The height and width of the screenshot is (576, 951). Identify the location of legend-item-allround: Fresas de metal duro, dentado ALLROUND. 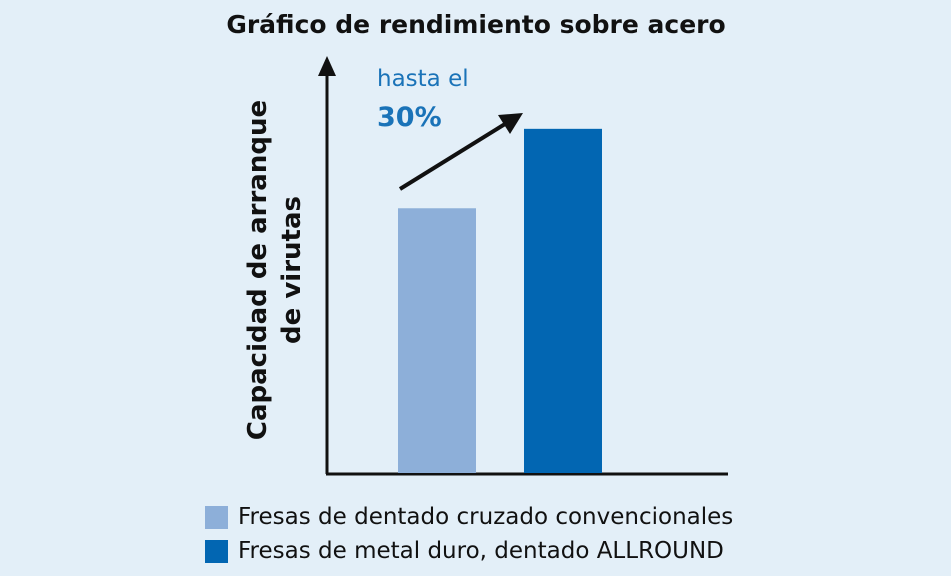
(469, 551).